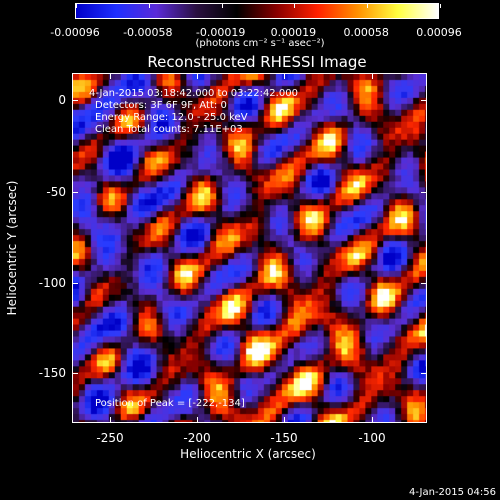 The image size is (500, 500). Describe the element at coordinates (372, 438) in the screenshot. I see `x-tick-label: -100` at that location.